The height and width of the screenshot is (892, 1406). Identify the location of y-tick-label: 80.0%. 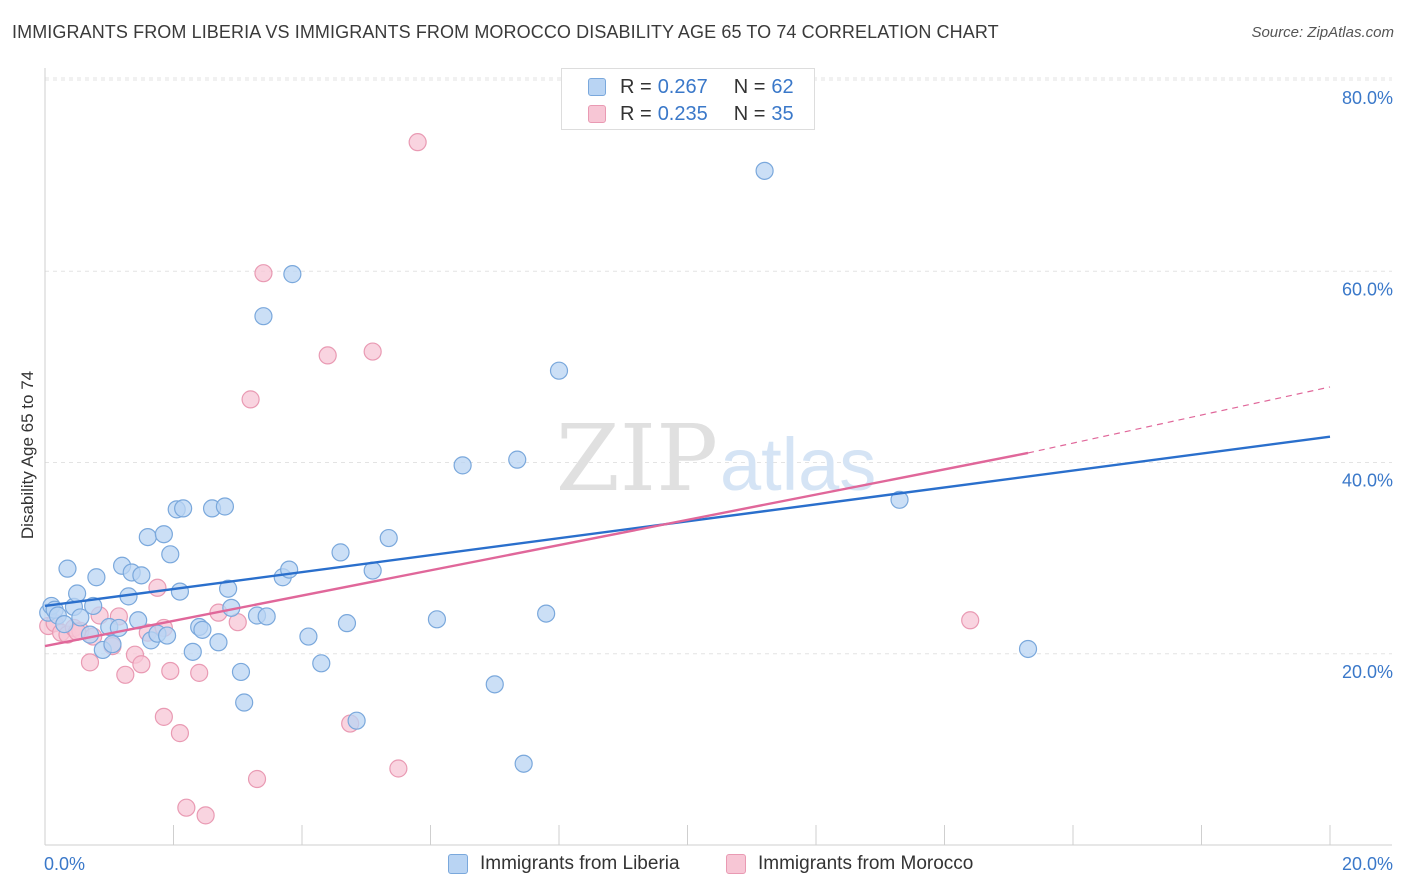
(1367, 98).